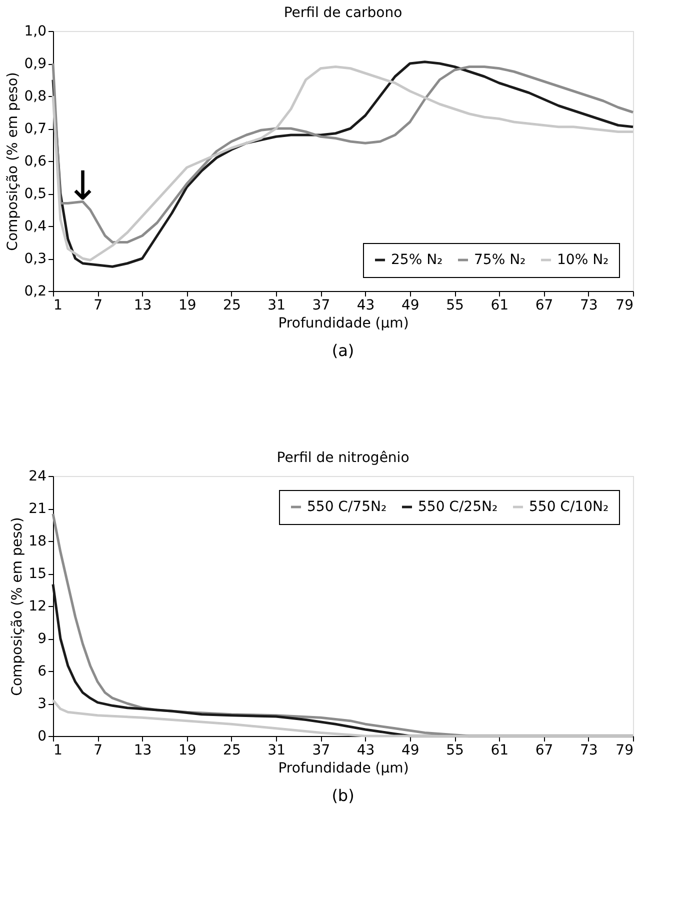 The width and height of the screenshot is (685, 909). I want to click on legend-label: 550 C/10N₂, so click(569, 507).